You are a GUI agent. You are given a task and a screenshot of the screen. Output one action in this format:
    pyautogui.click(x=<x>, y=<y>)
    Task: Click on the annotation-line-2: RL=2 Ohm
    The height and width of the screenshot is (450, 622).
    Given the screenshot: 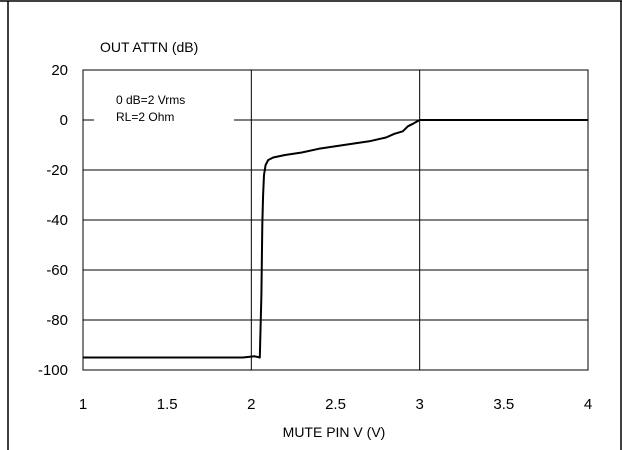 What is the action you would take?
    pyautogui.click(x=145, y=117)
    